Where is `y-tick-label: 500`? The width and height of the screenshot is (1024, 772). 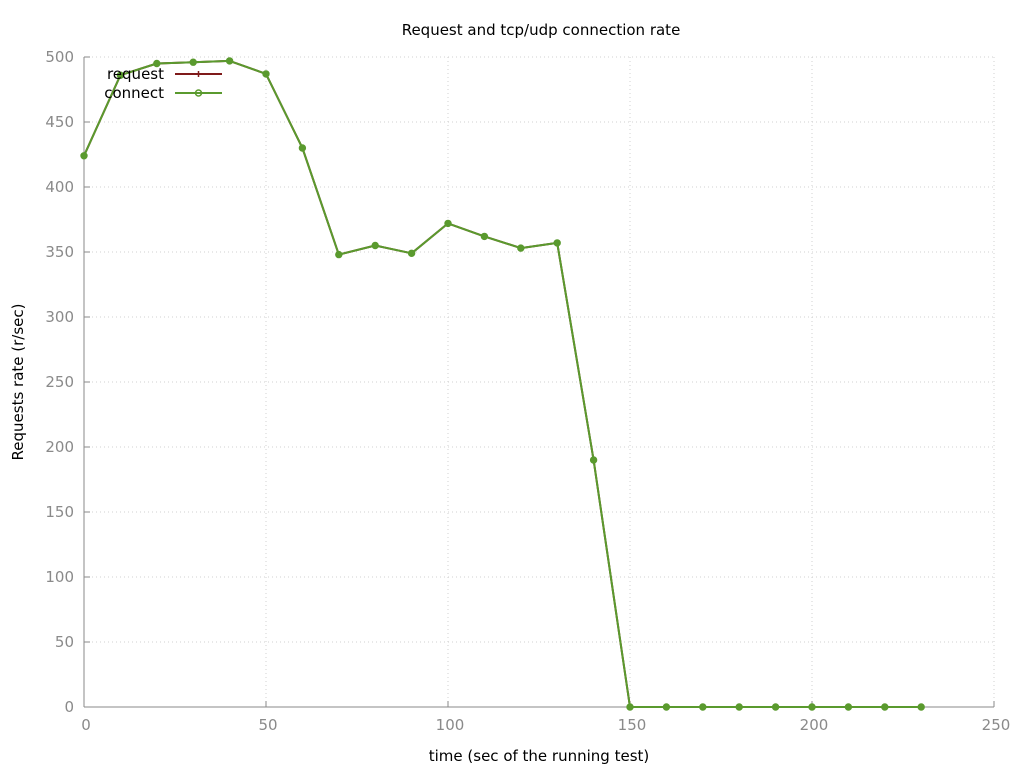
y-tick-label: 500 is located at coordinates (59, 57).